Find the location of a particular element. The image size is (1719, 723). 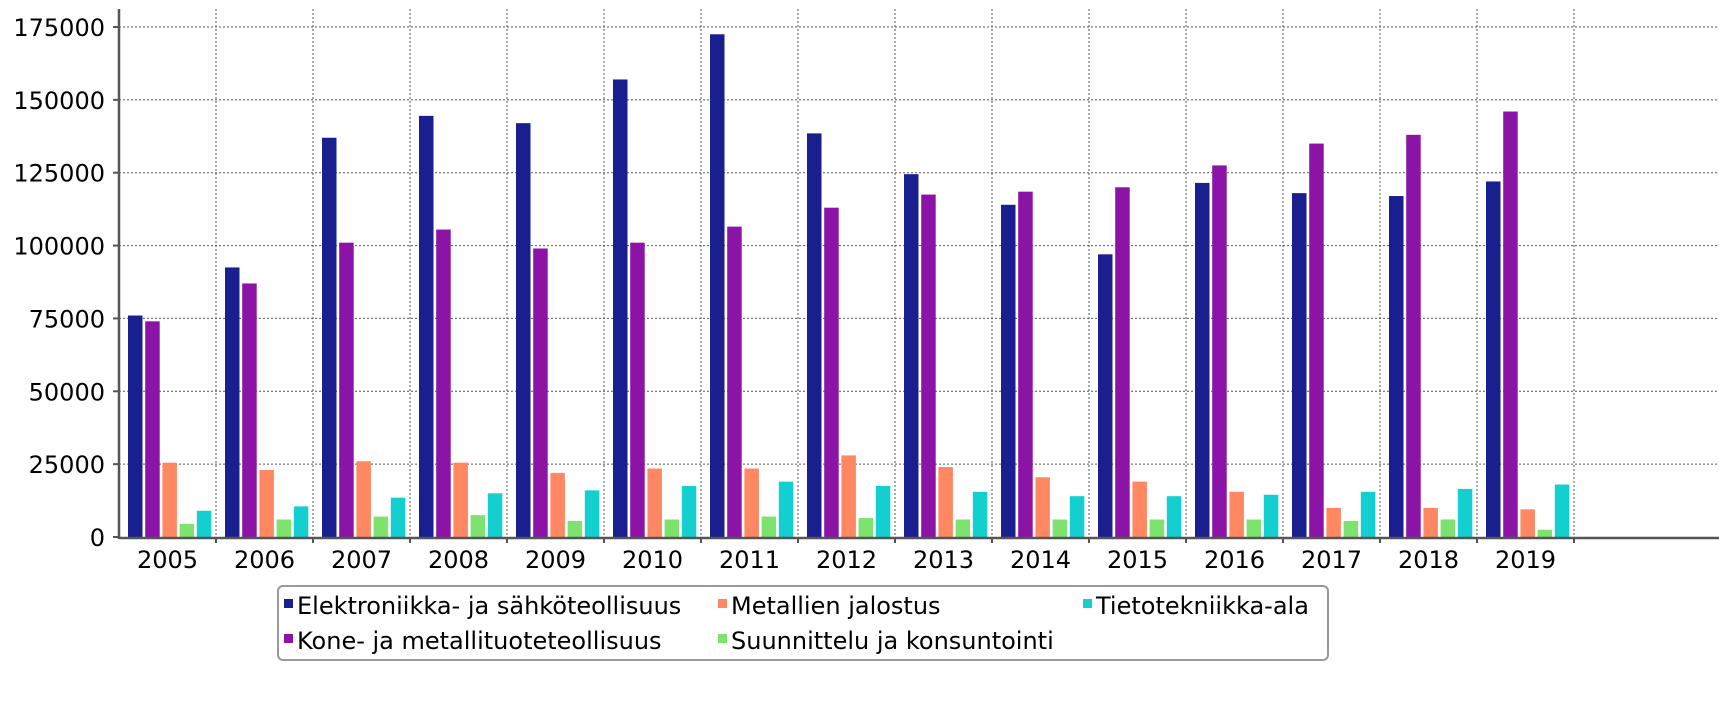

legend-label: Metallien jalostus is located at coordinates (836, 606).